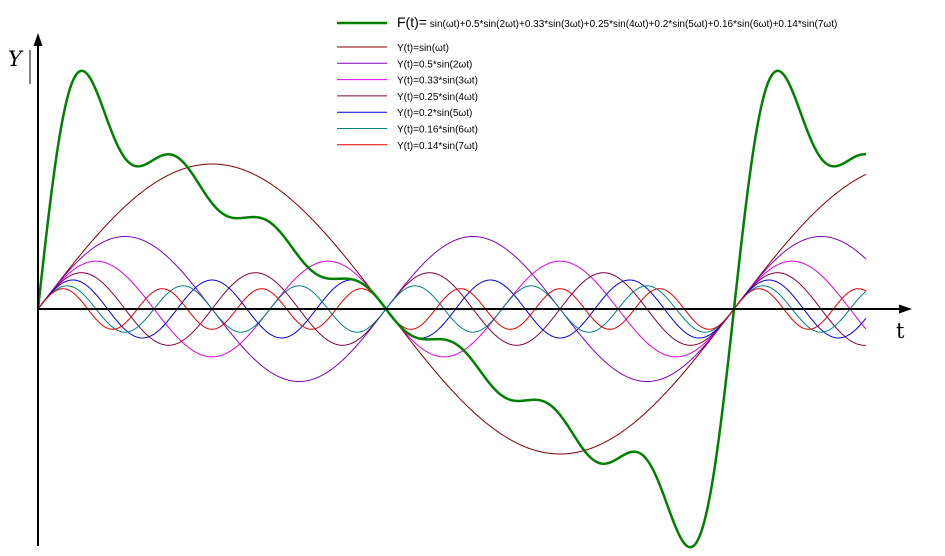 This screenshot has width=945, height=556. What do you see at coordinates (434, 64) in the screenshot?
I see `legend-label-harmonic-2: Y(t)=0.5*sin(2ωt)` at bounding box center [434, 64].